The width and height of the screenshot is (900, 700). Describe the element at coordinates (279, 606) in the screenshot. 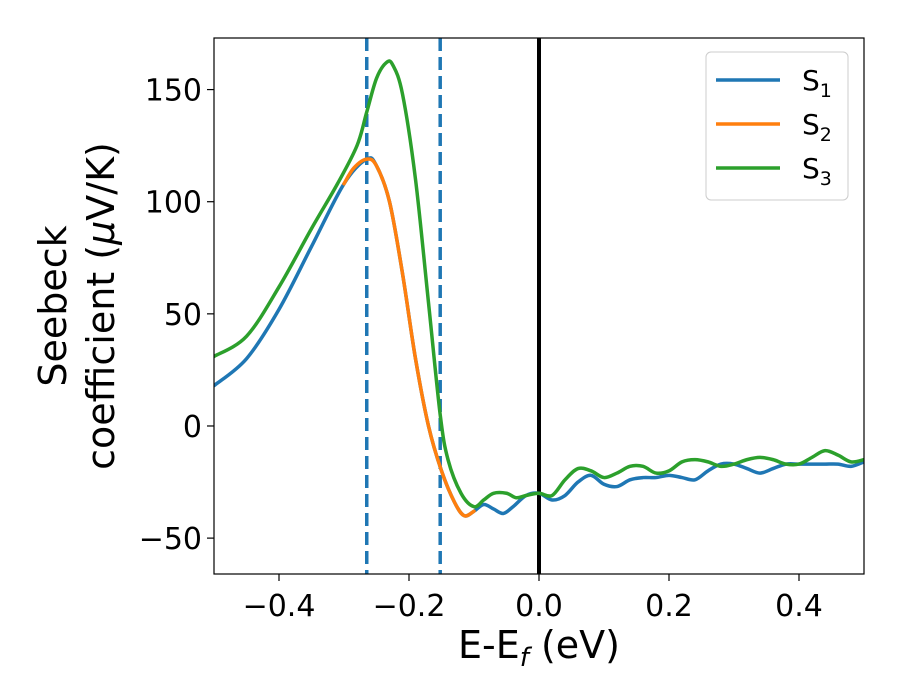

I see `x-tick-label: −0.4` at that location.